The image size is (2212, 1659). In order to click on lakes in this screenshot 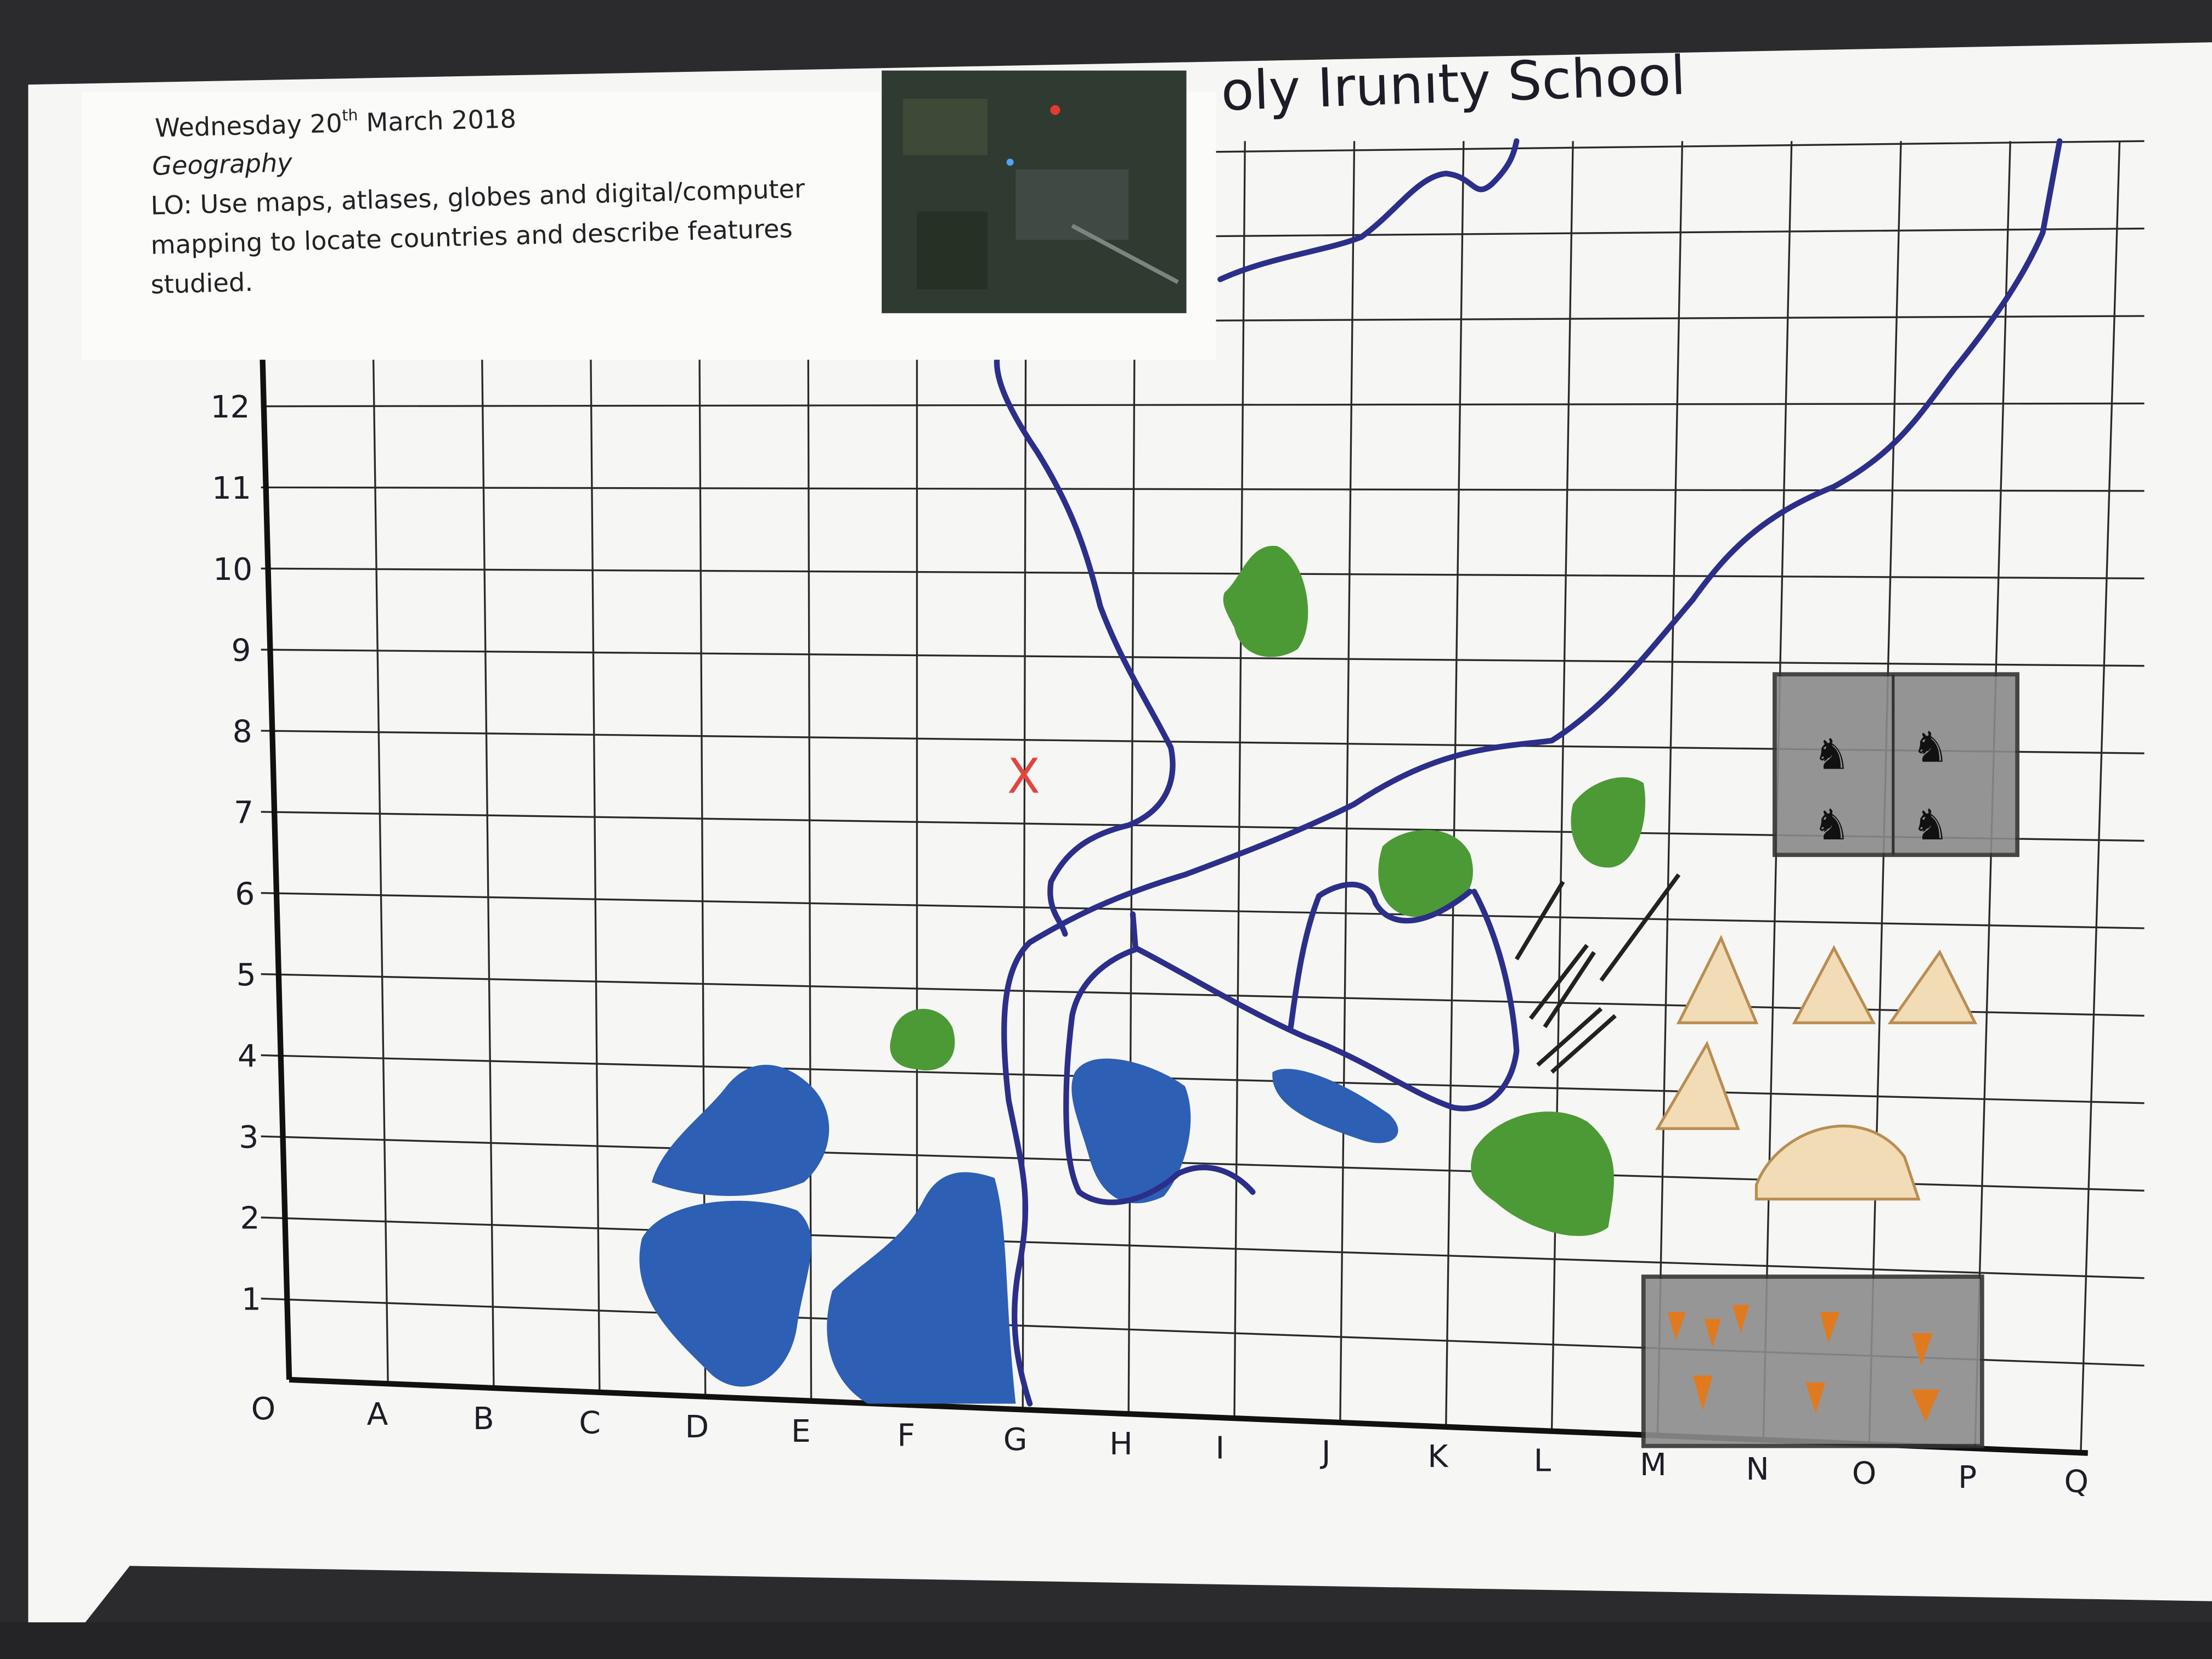, I will do `click(1019, 1231)`.